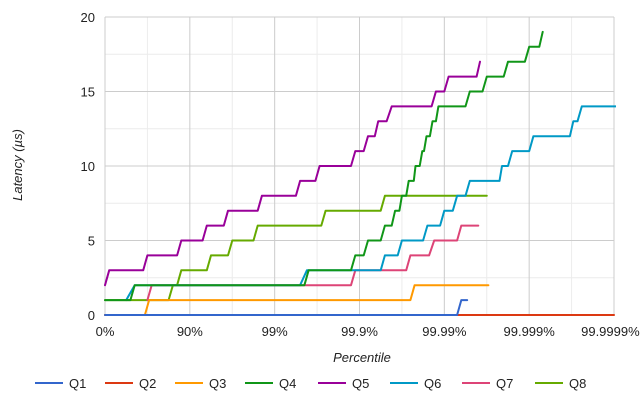 This screenshot has height=398, width=644. What do you see at coordinates (577, 383) in the screenshot?
I see `legend-label-q8: Q8` at bounding box center [577, 383].